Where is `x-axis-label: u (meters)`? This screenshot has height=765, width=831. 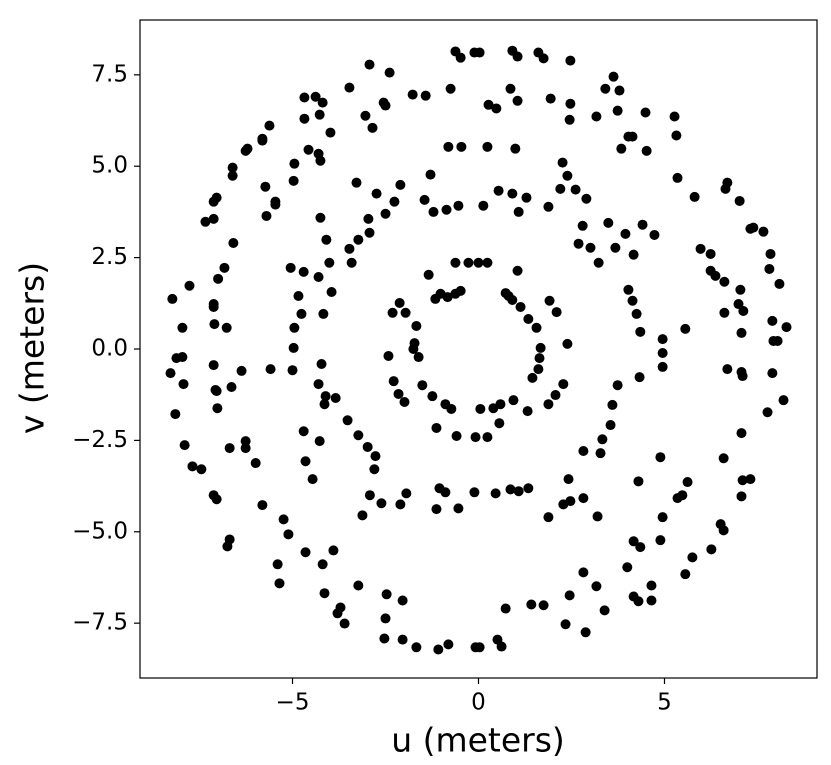
x-axis-label: u (meters) is located at coordinates (478, 740).